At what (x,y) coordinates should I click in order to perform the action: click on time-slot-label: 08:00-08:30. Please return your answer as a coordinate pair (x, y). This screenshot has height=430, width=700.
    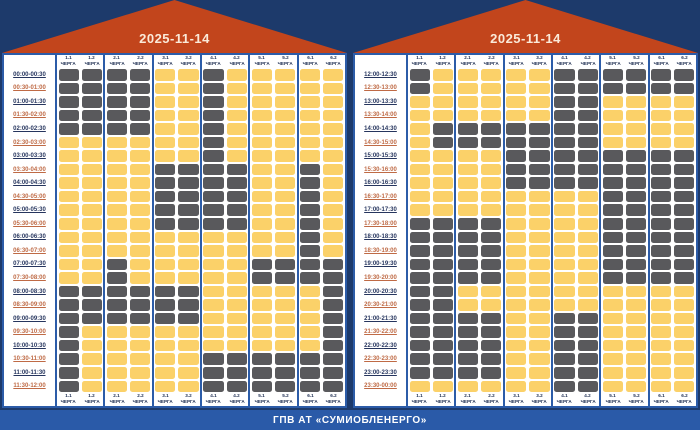
    Looking at the image, I should click on (29, 291).